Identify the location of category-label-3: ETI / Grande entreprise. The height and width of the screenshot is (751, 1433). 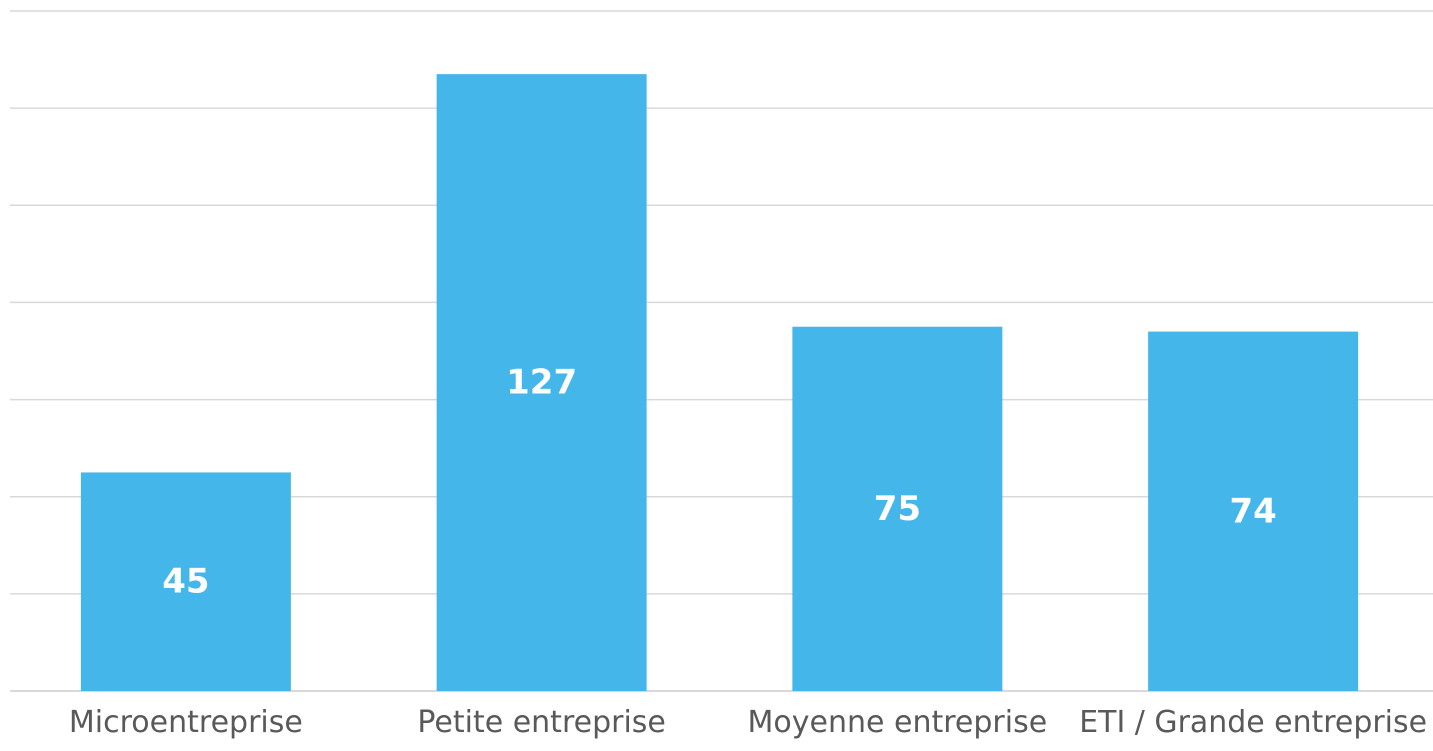
(1253, 722).